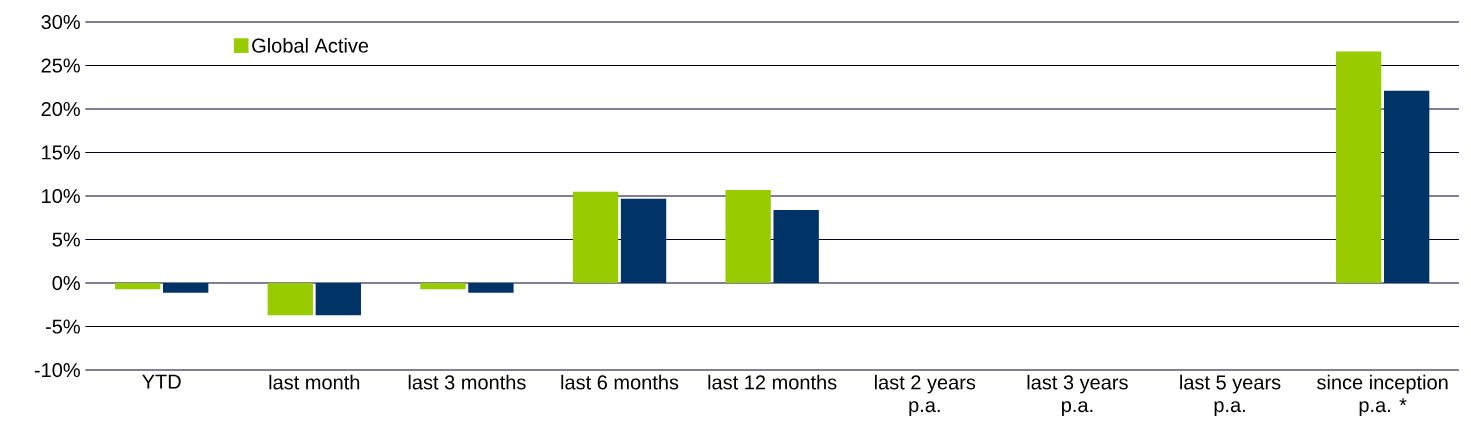 This screenshot has width=1471, height=442. Describe the element at coordinates (60, 22) in the screenshot. I see `y-tick-label: 30%` at that location.